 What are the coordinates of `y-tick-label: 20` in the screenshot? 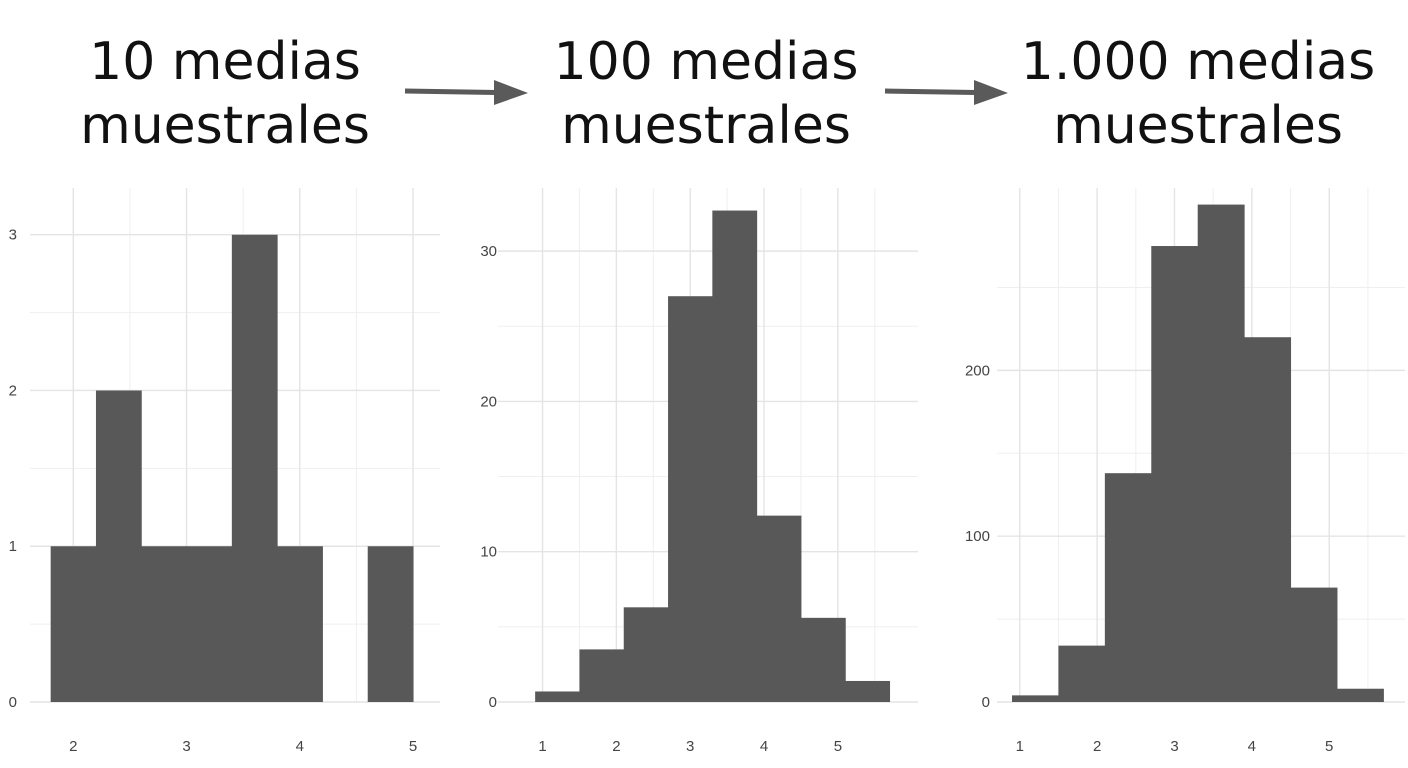 It's located at (488, 401).